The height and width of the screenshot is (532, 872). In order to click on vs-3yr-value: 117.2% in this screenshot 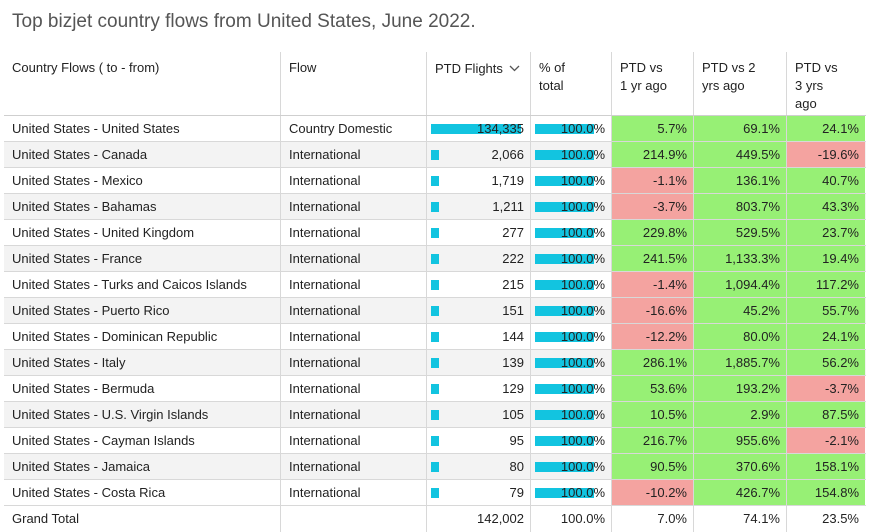, I will do `click(837, 284)`.